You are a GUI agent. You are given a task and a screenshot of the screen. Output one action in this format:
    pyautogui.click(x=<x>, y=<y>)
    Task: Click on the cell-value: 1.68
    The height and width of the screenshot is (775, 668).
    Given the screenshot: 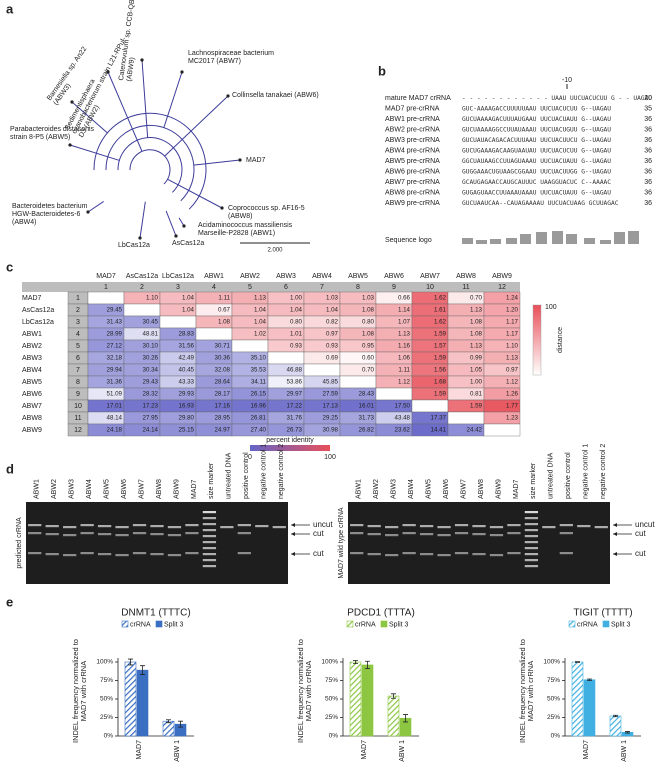 What is the action you would take?
    pyautogui.click(x=440, y=382)
    